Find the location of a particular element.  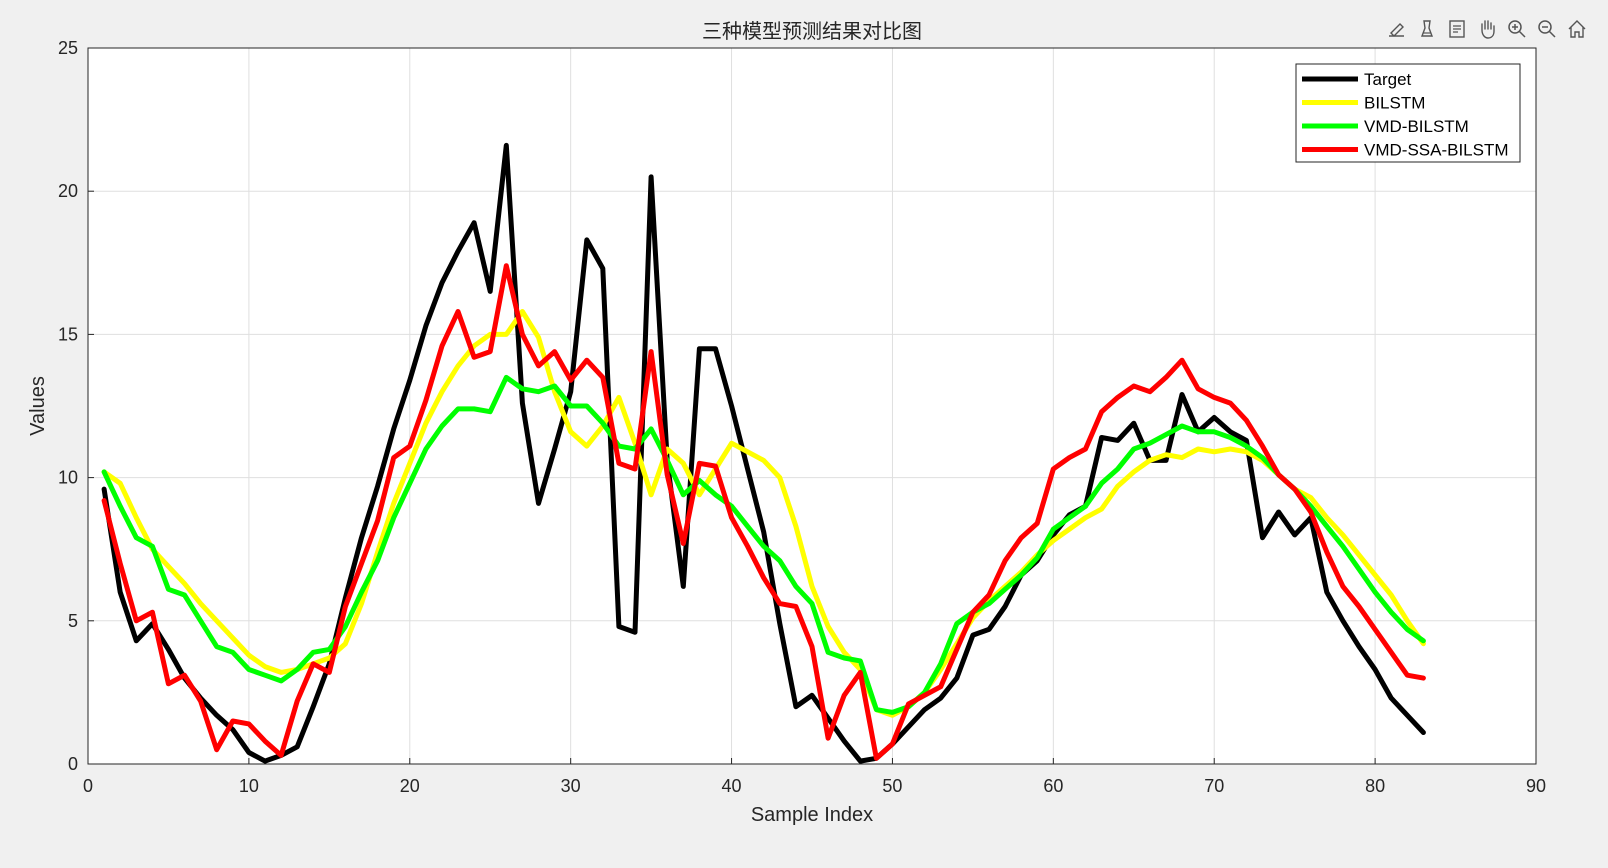

x-tick-label: 10 is located at coordinates (249, 786).